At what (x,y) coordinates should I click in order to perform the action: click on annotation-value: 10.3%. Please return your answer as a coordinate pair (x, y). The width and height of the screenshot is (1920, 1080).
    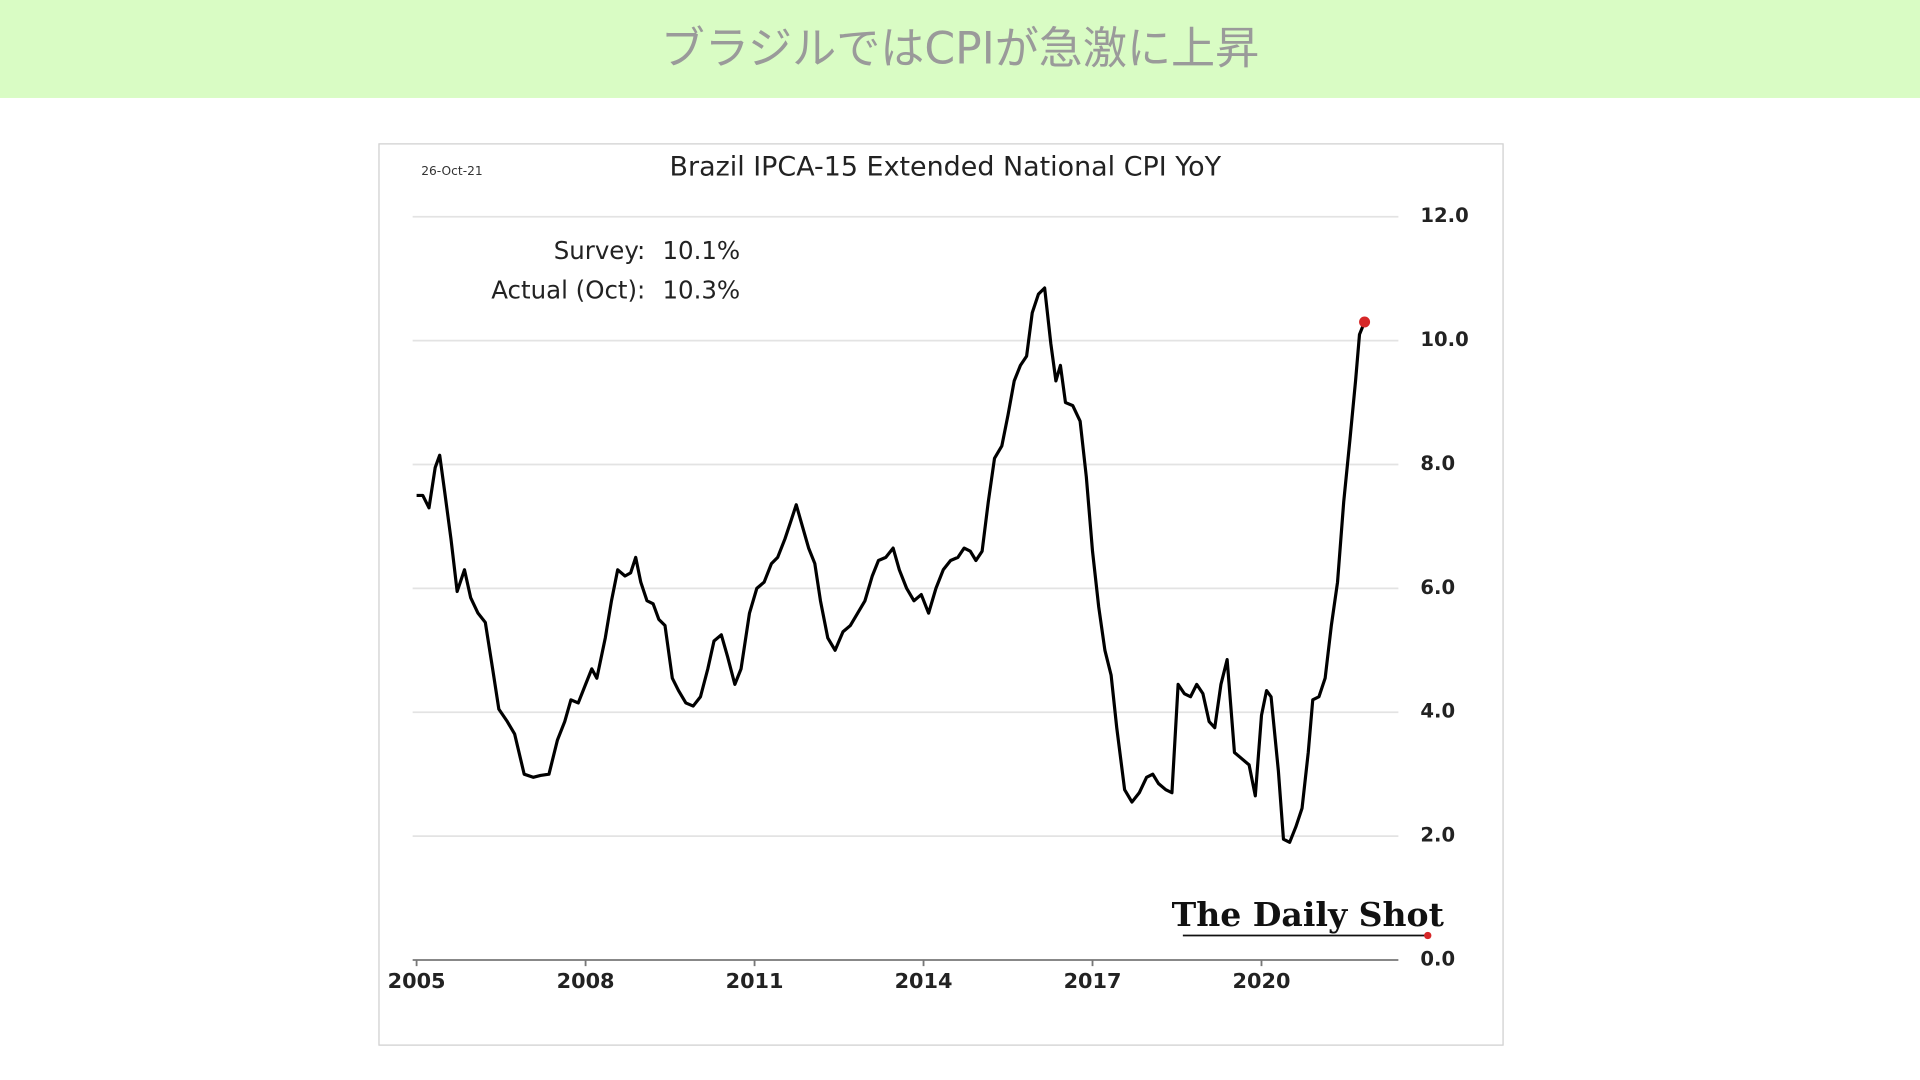
    Looking at the image, I should click on (701, 289).